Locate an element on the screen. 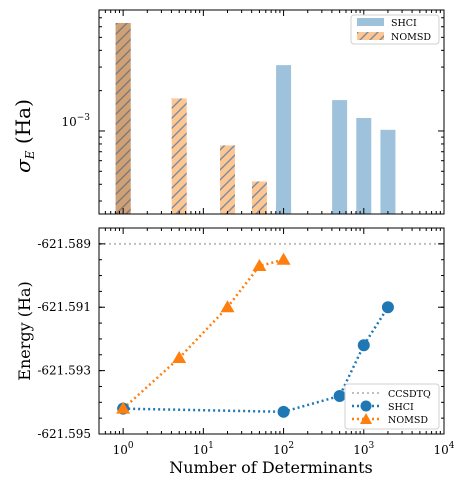 The height and width of the screenshot is (486, 464). bar-overlap-shade is located at coordinates (123, 118).